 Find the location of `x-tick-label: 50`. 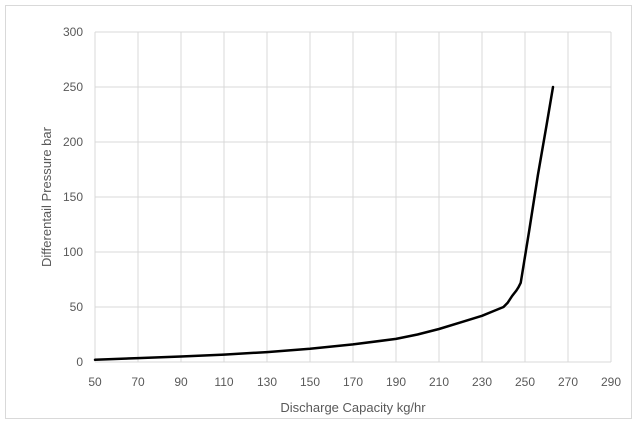

x-tick-label: 50 is located at coordinates (95, 382).